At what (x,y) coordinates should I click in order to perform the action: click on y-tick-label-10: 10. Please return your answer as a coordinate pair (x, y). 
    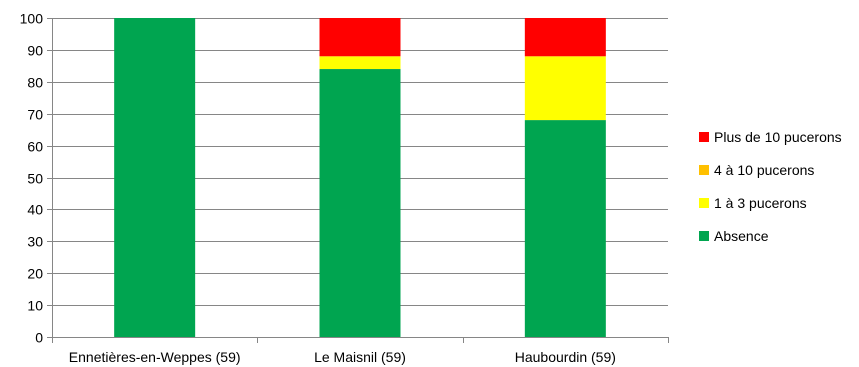
    Looking at the image, I should click on (35, 306).